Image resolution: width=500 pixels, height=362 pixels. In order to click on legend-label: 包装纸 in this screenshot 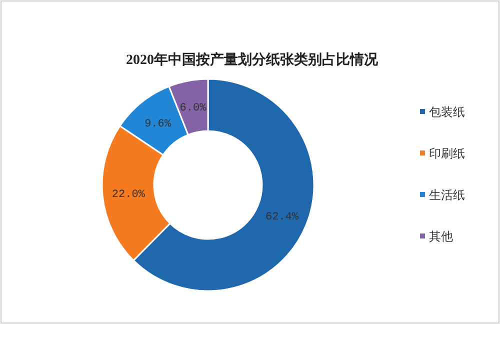, I will do `click(447, 112)`.